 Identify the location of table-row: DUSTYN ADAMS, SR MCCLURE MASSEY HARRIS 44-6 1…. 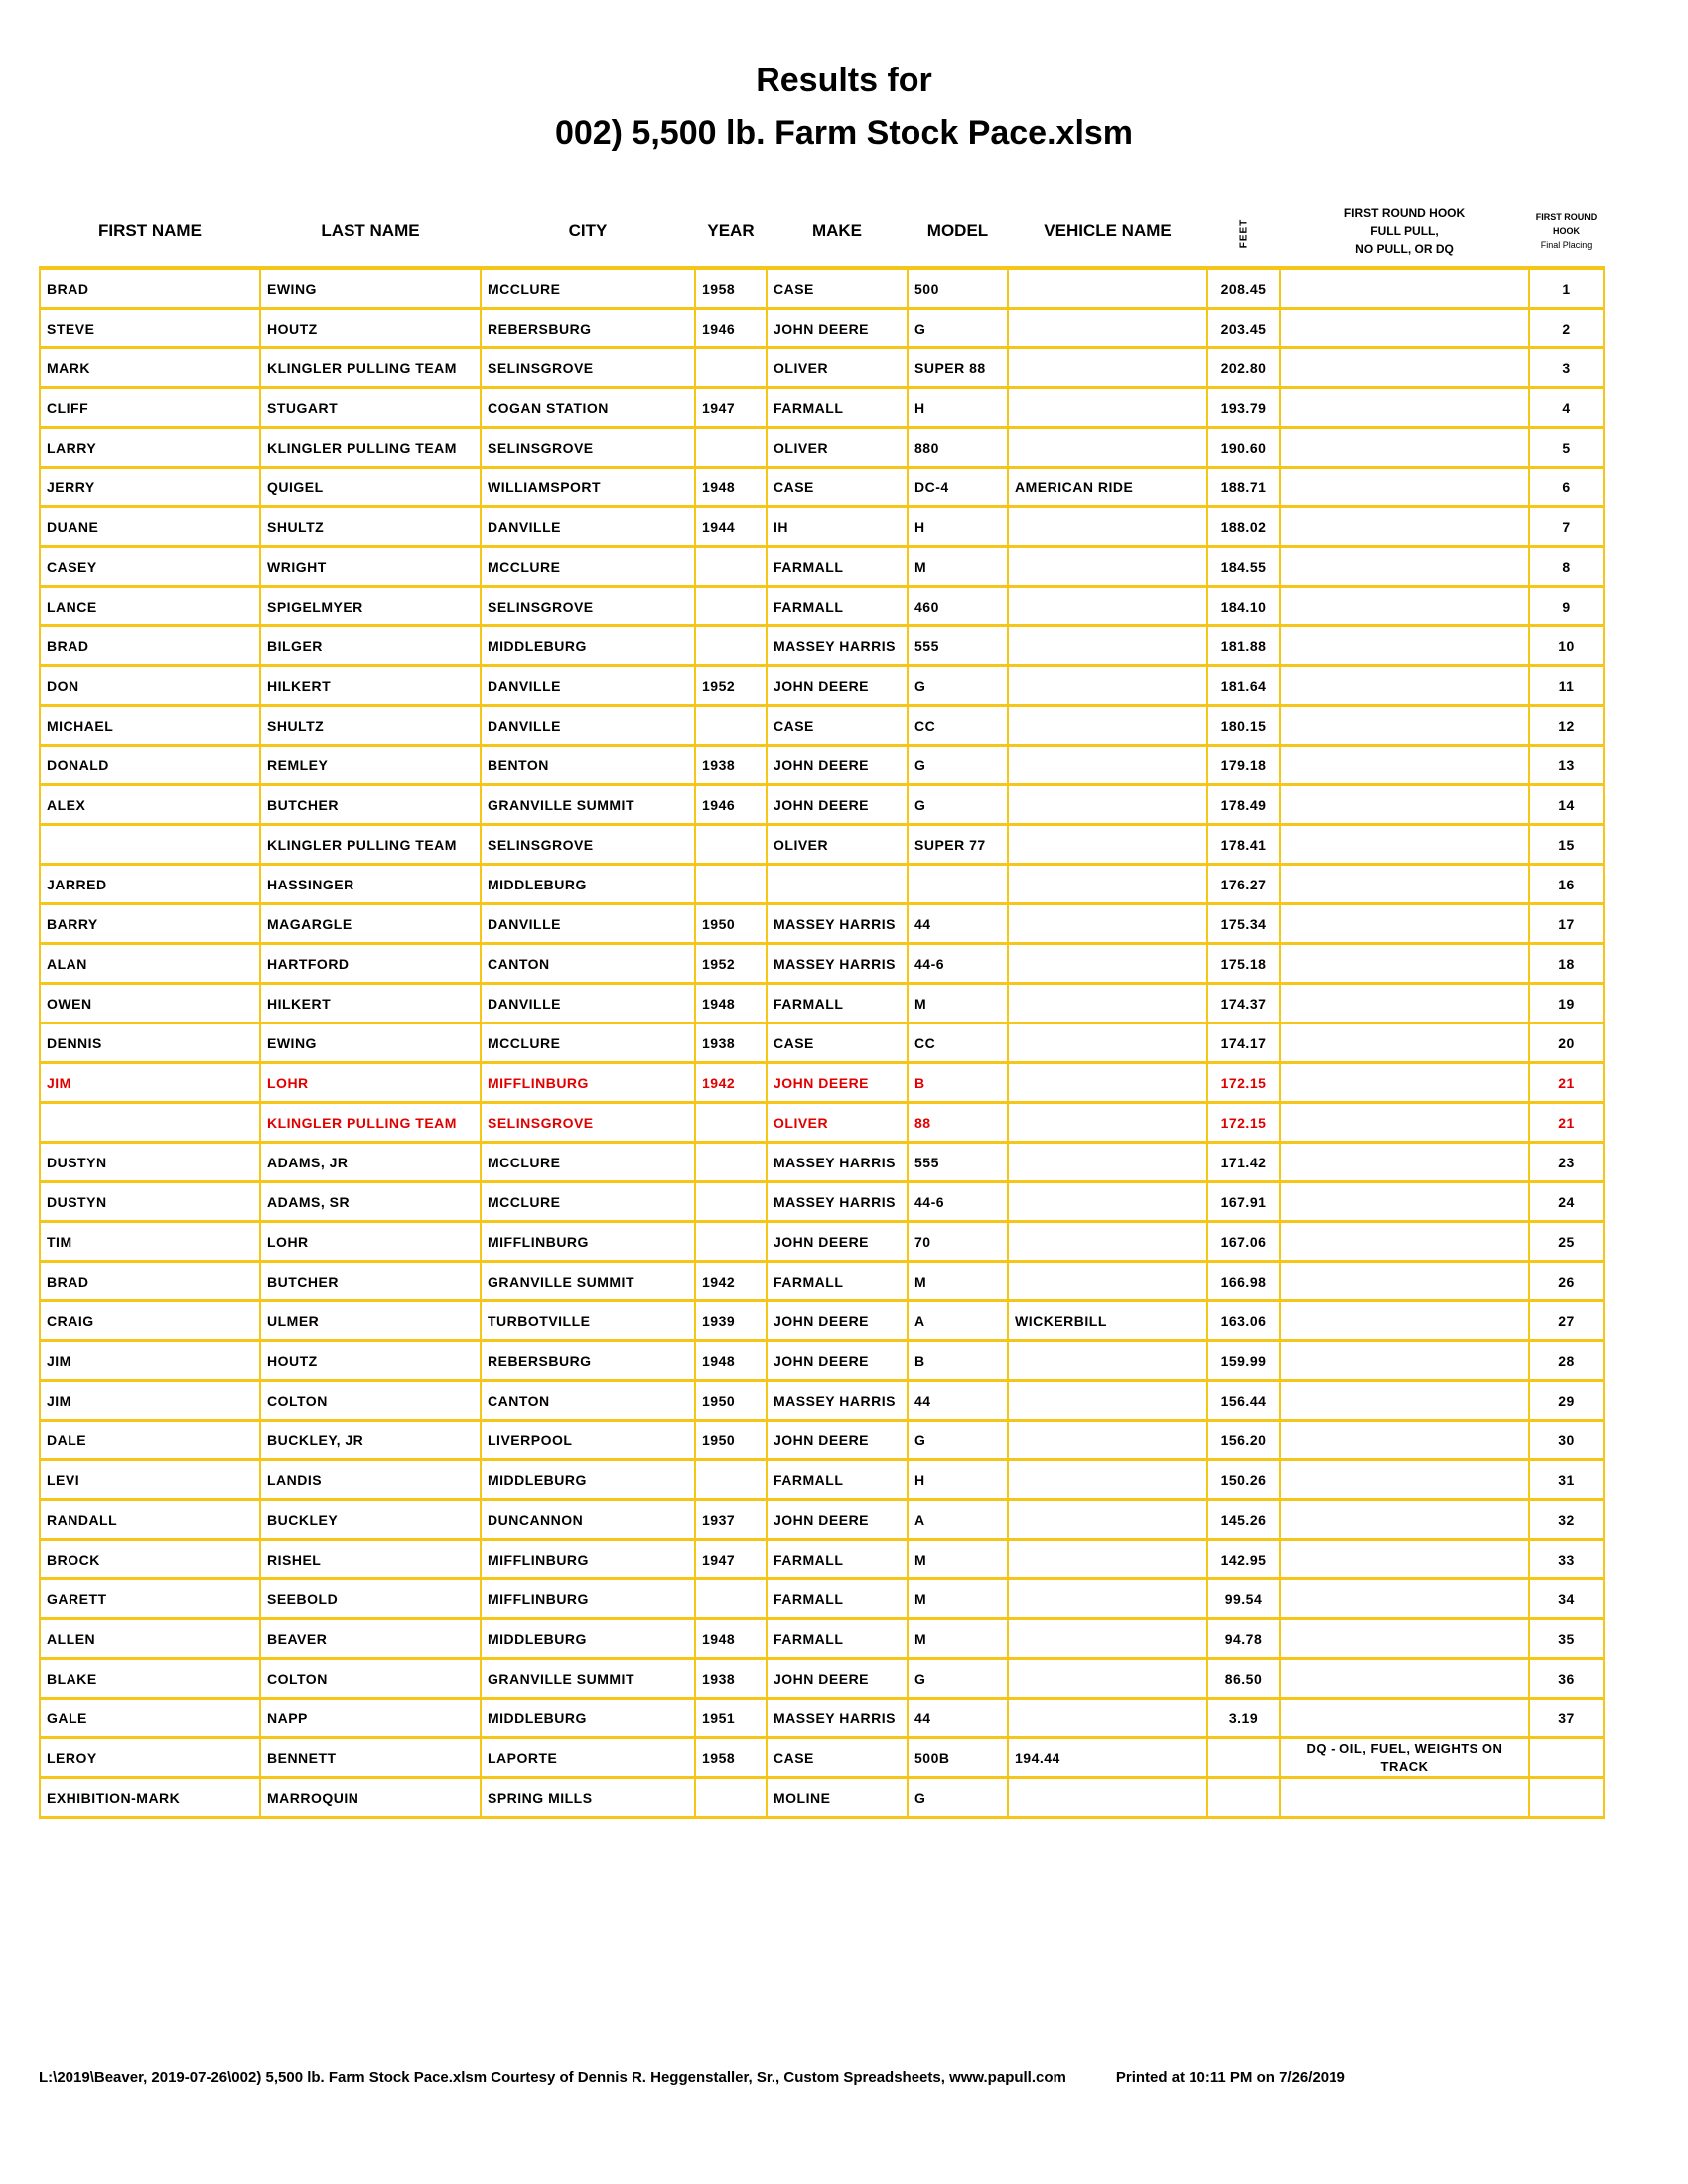
(822, 1201).